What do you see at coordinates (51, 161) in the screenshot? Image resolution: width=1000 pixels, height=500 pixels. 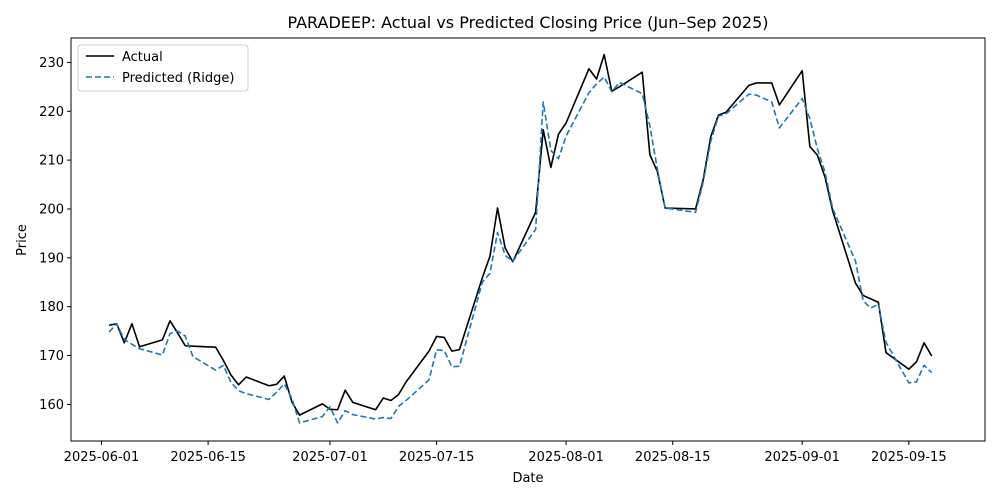 I see `y-tick-label: 210` at bounding box center [51, 161].